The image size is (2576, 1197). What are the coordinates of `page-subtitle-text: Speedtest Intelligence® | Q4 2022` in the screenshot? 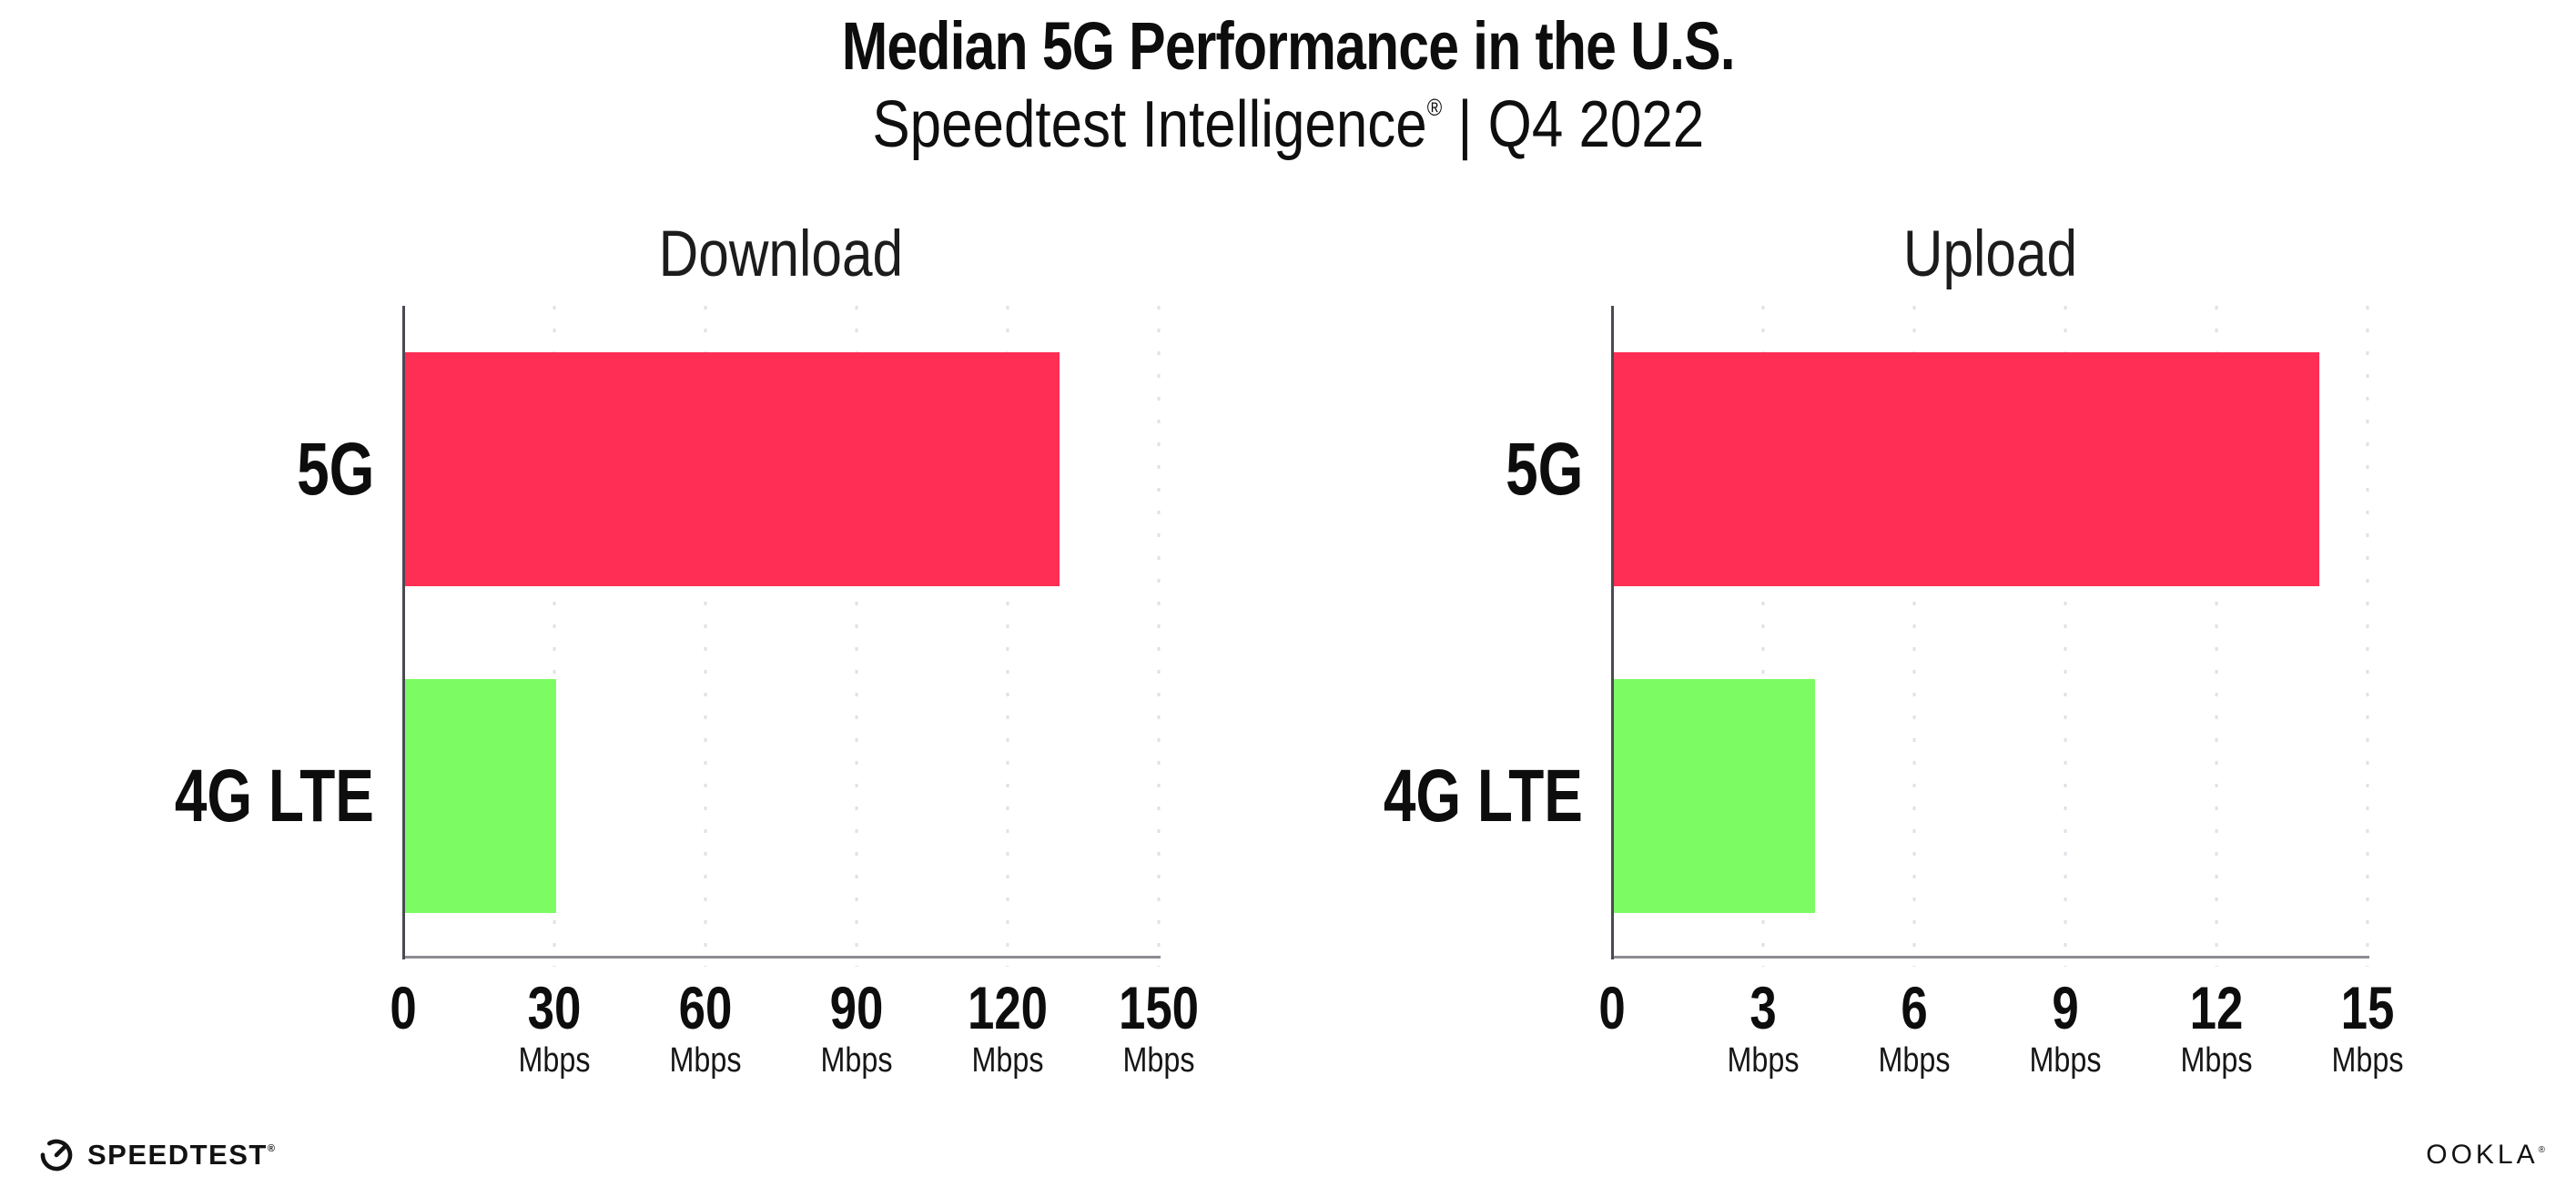 It's located at (1288, 124).